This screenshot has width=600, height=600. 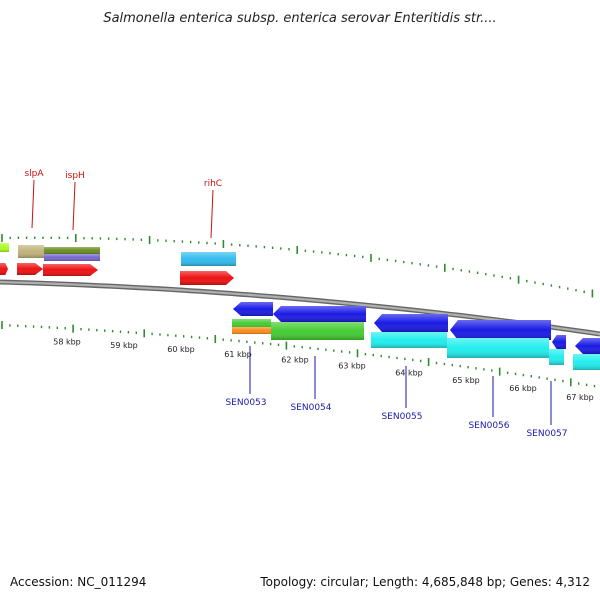 What do you see at coordinates (580, 397) in the screenshot?
I see `kbp-label: 67 kbp` at bounding box center [580, 397].